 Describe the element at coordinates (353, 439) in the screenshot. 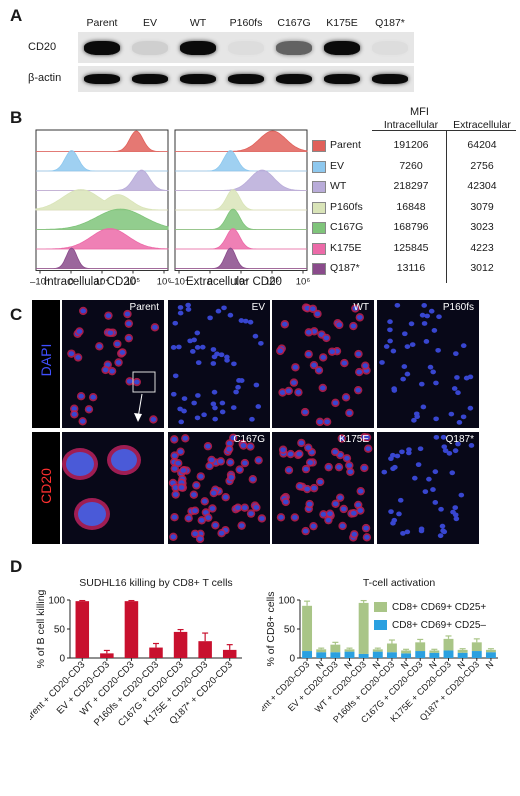

I see `micrograph-label: K175E` at that location.